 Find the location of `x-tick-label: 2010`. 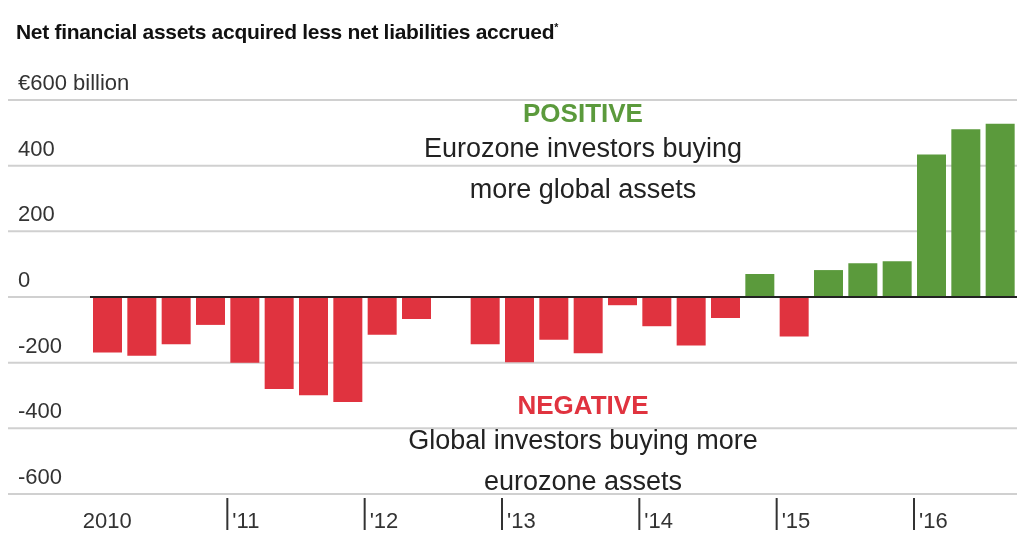

x-tick-label: 2010 is located at coordinates (107, 520).